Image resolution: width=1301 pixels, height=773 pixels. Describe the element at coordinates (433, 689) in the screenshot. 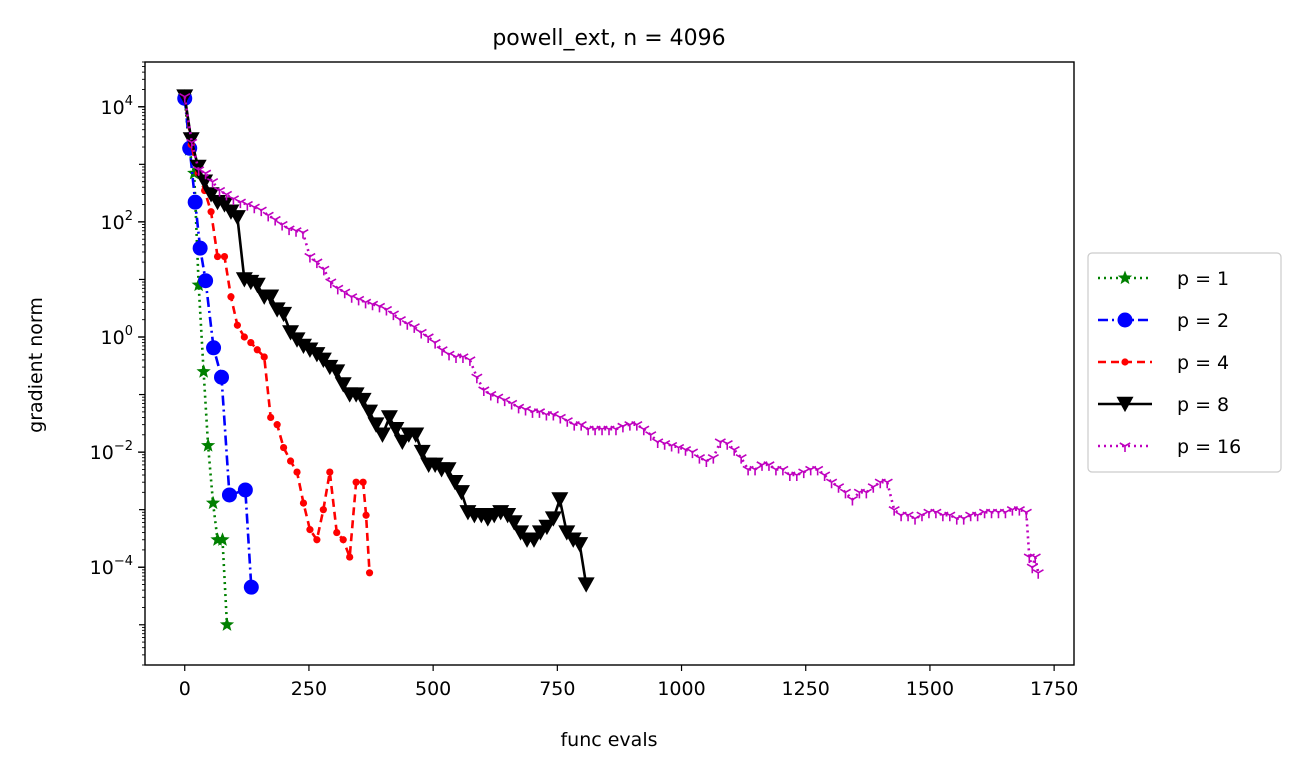

I see `x-tick-label: 500` at that location.